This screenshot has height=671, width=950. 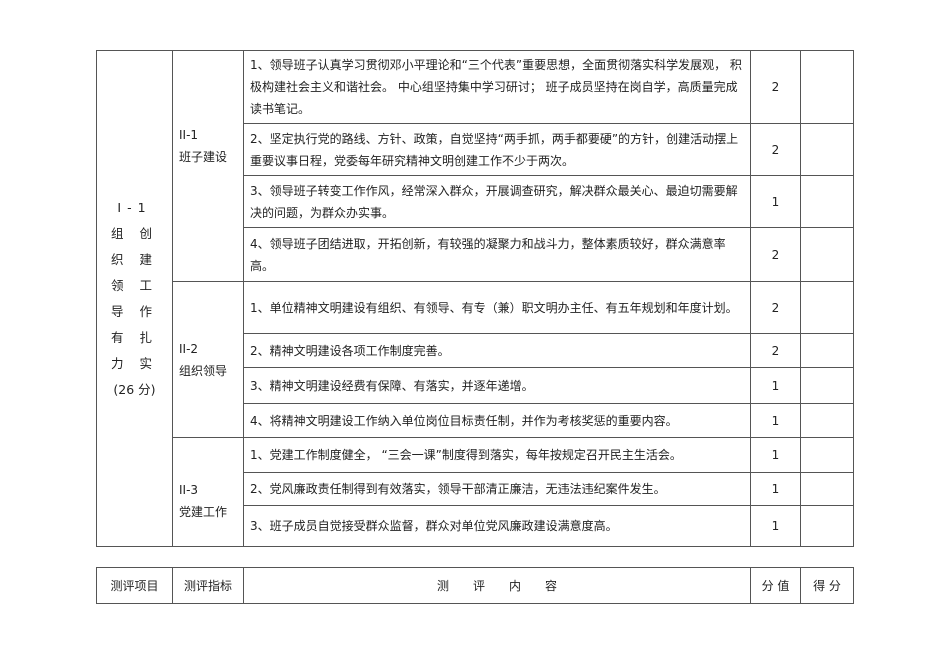 What do you see at coordinates (775, 585) in the screenshot?
I see `header-value: 分 值` at bounding box center [775, 585].